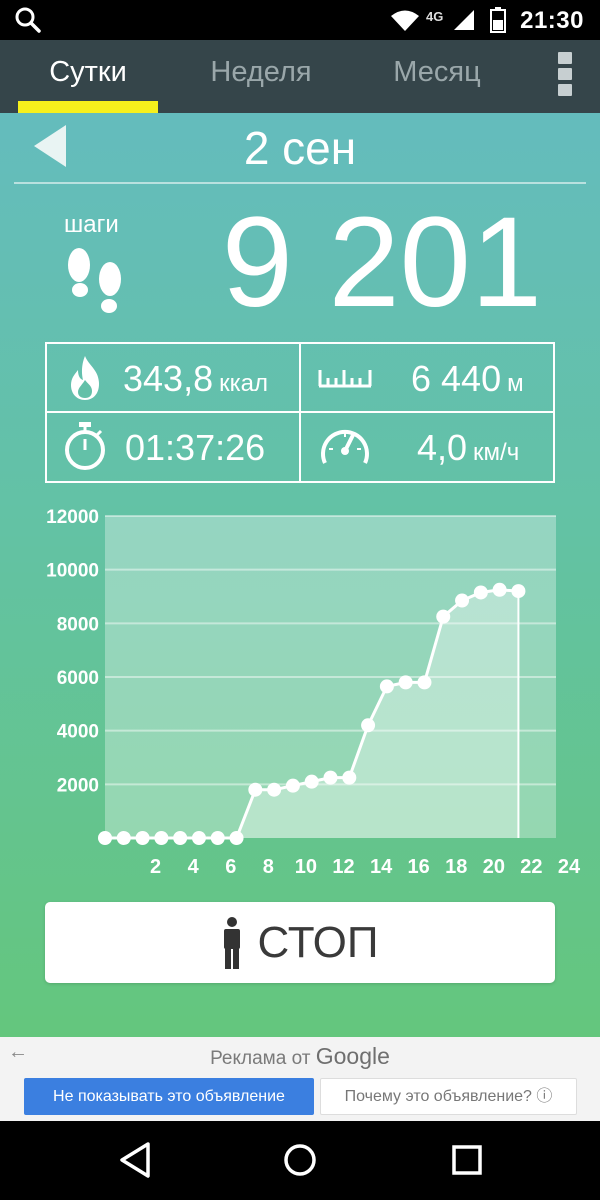 Image resolution: width=600 pixels, height=1200 pixels. Describe the element at coordinates (232, 942) in the screenshot. I see `walking-person-icon` at that location.